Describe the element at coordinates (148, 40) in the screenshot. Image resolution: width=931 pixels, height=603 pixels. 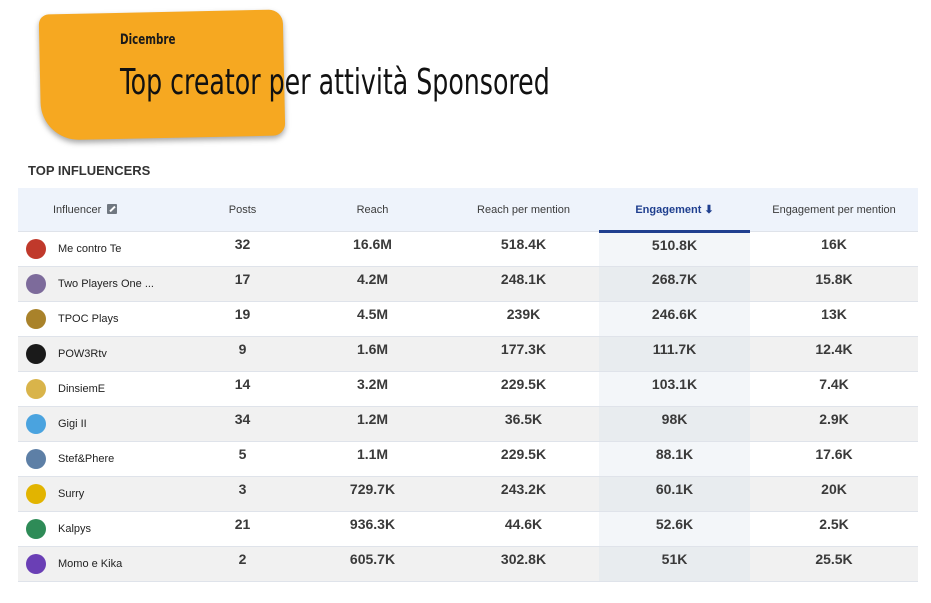
I see `month-label: Dicembre` at that location.